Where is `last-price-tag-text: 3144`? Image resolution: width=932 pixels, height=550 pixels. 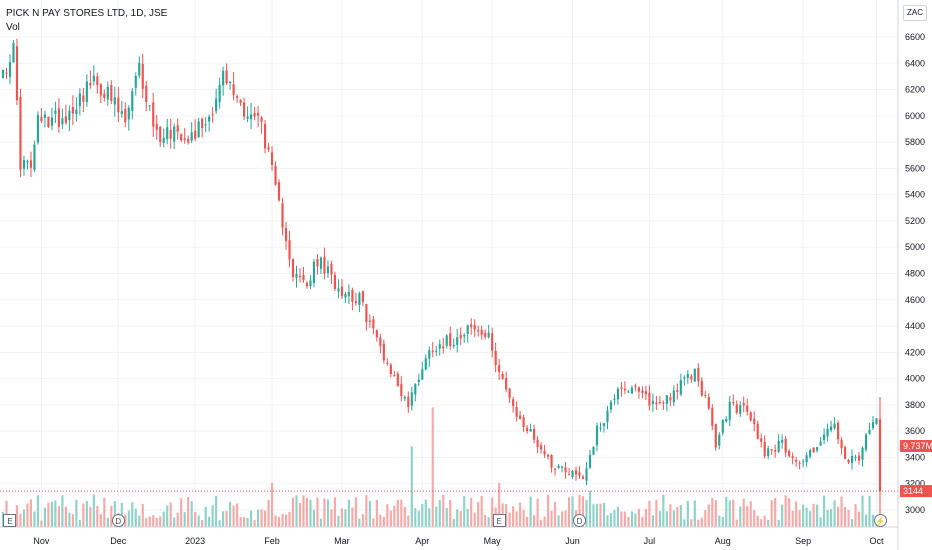
last-price-tag-text: 3144 is located at coordinates (913, 491).